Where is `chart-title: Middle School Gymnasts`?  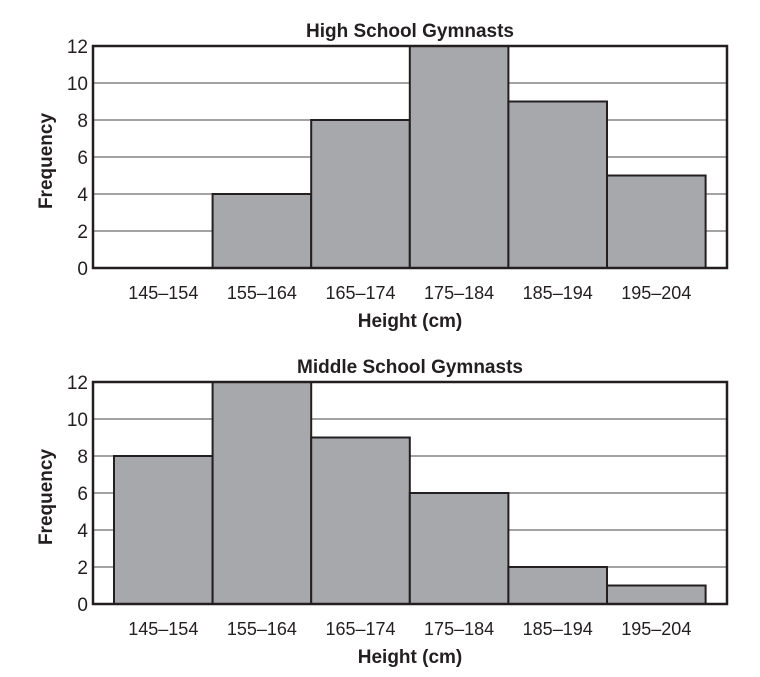 chart-title: Middle School Gymnasts is located at coordinates (410, 367).